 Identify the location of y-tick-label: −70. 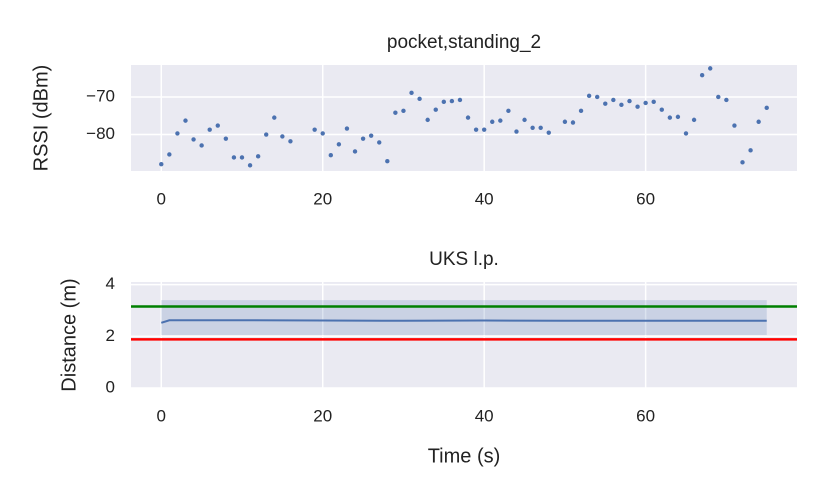
(100, 95).